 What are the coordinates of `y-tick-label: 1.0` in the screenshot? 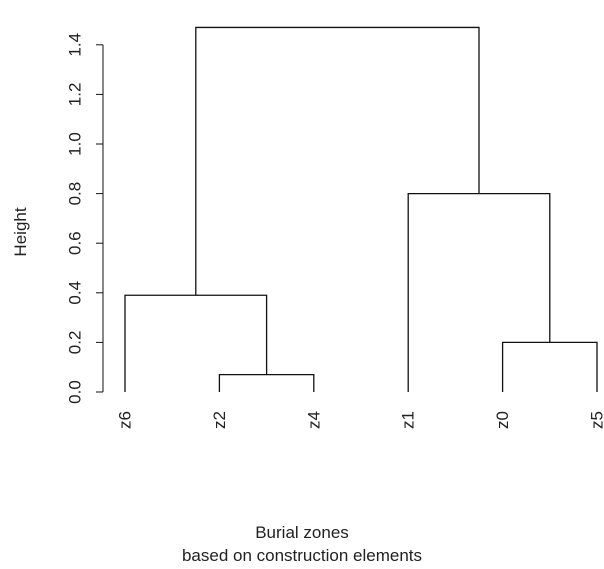 It's located at (75, 144).